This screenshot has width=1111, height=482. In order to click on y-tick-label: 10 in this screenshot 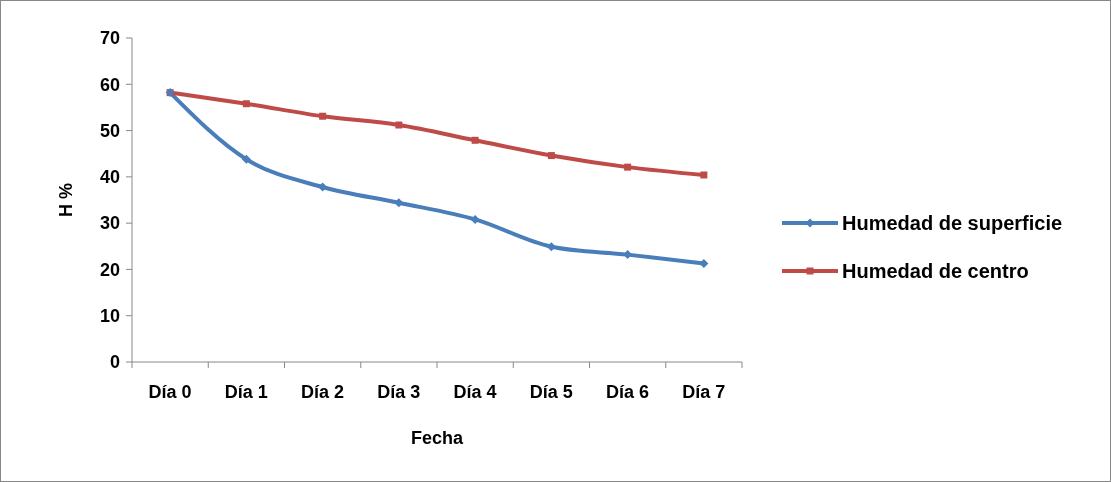, I will do `click(109, 316)`.